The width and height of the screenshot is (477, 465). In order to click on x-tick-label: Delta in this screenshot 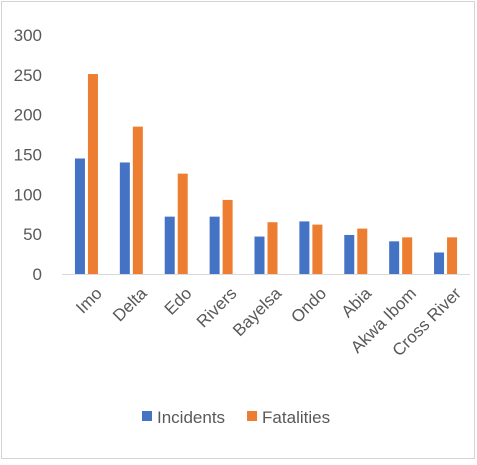, I will do `click(130, 304)`.